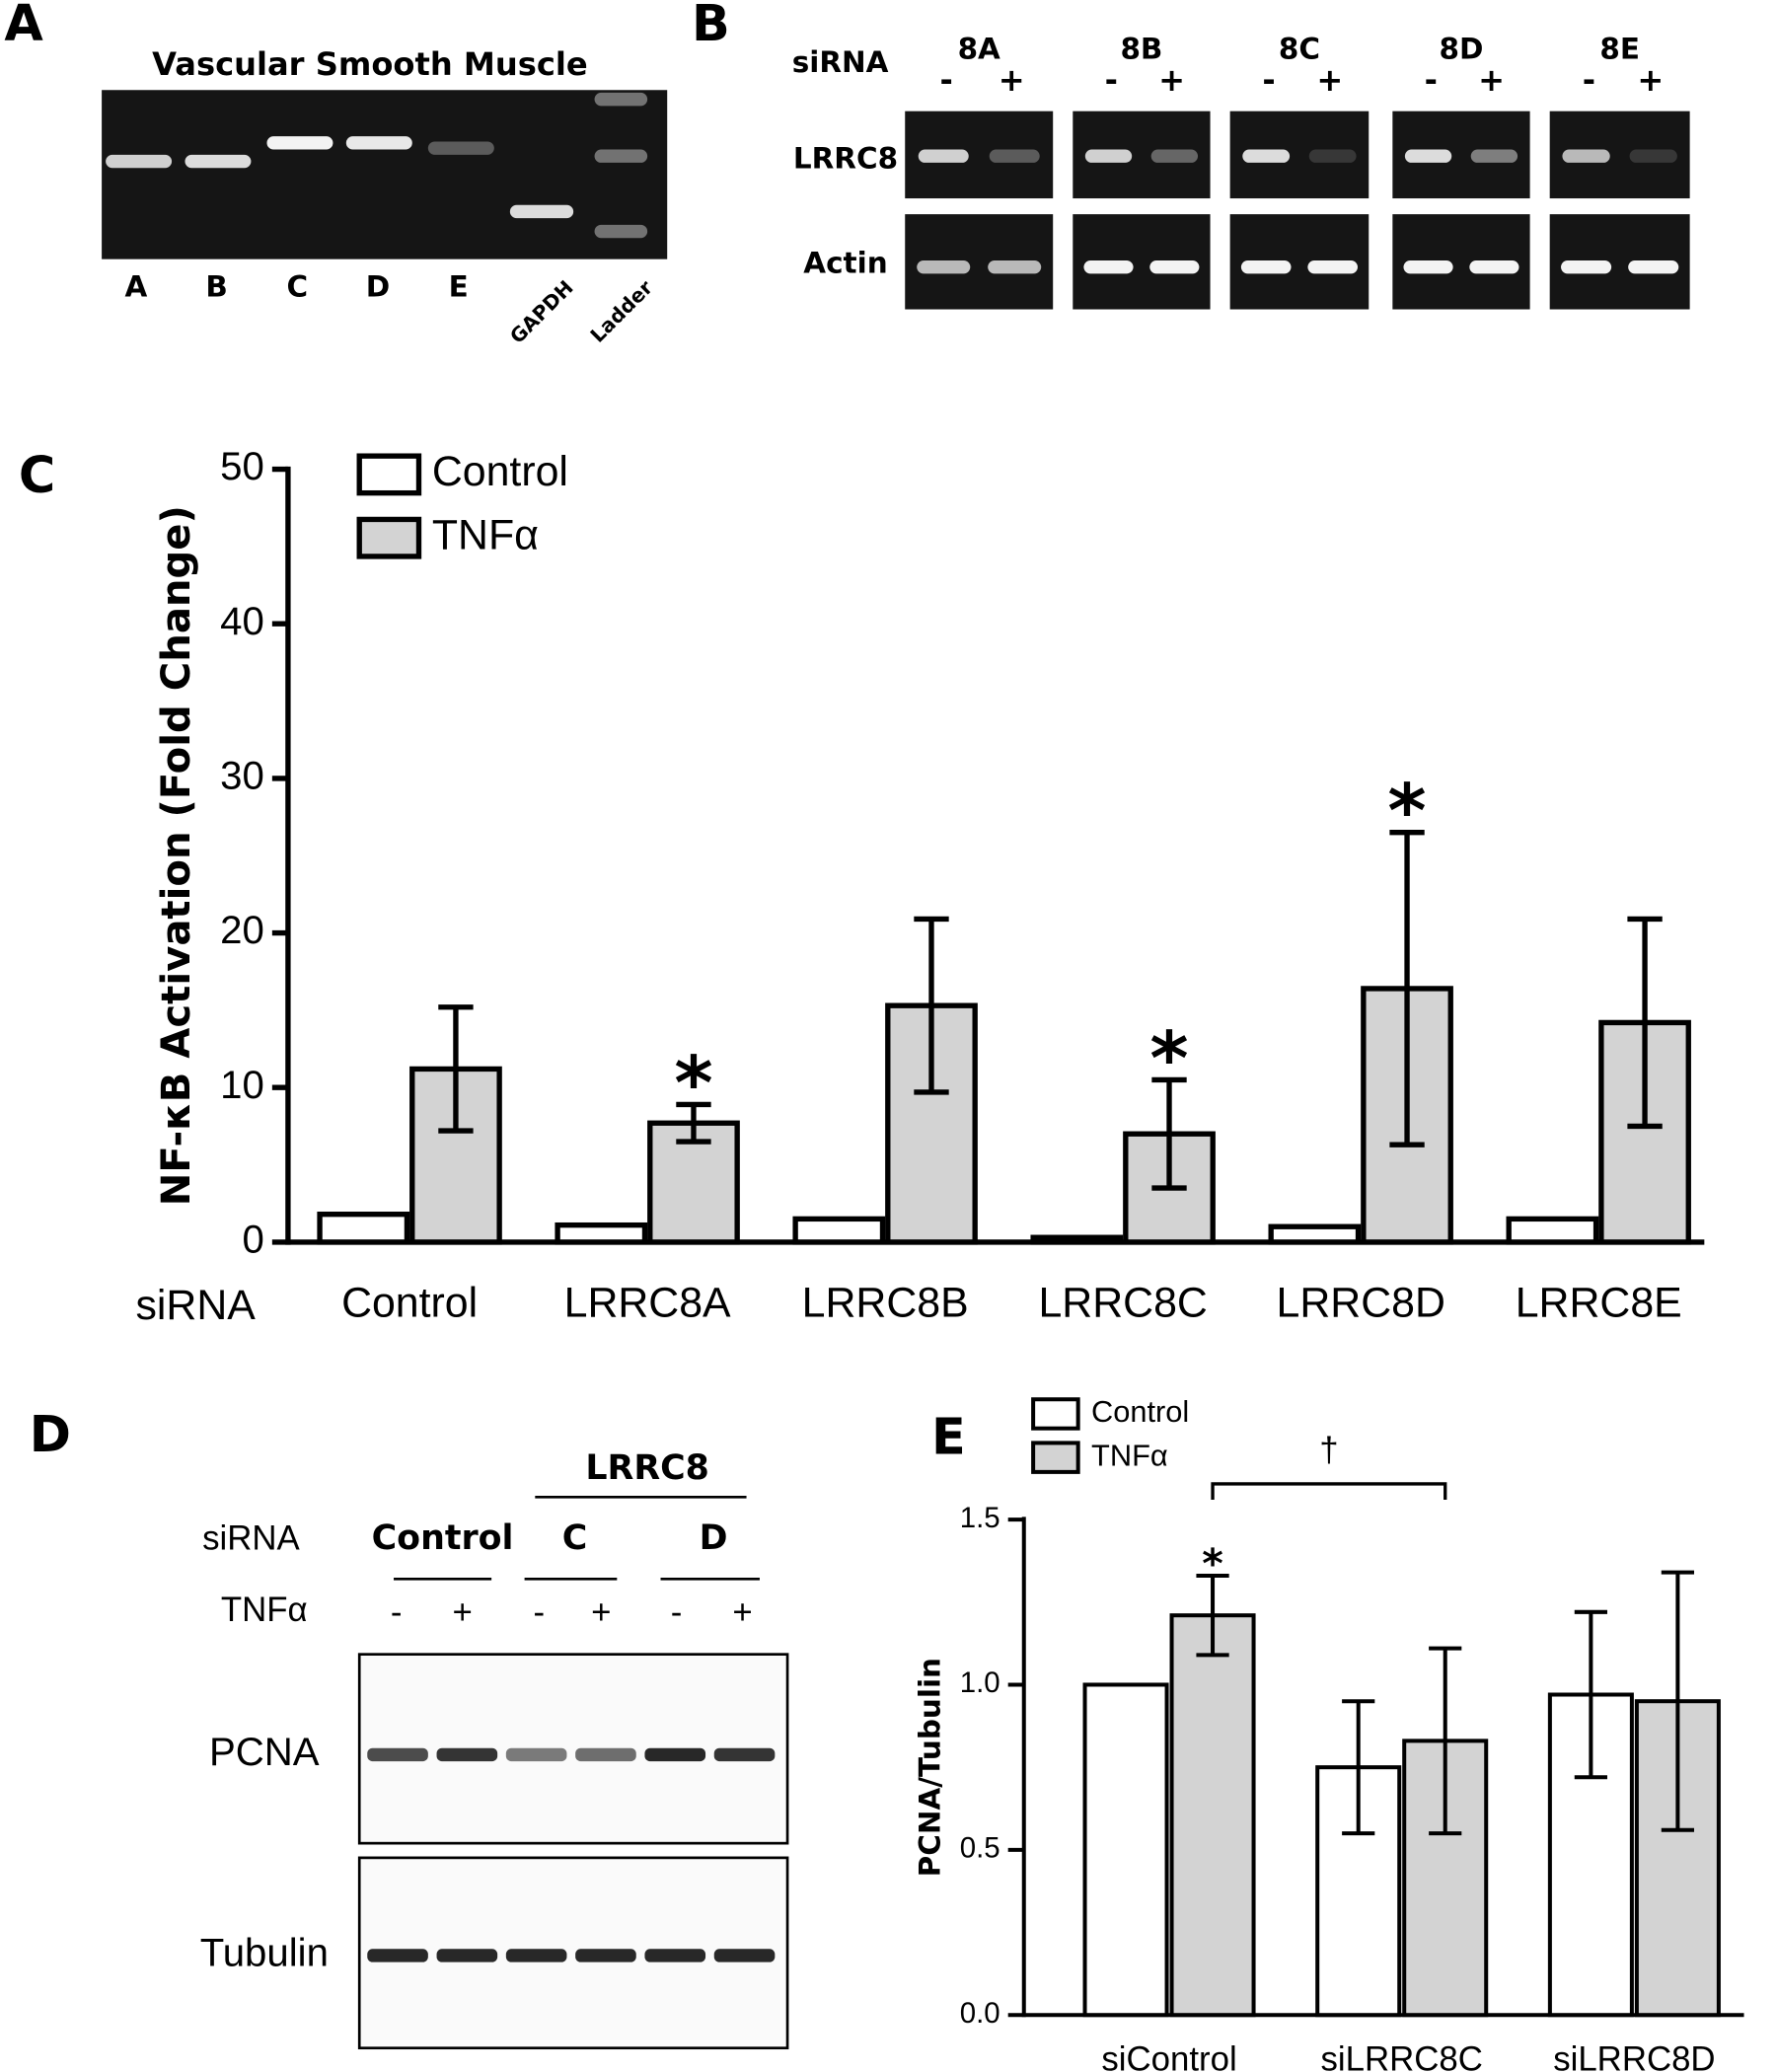 The width and height of the screenshot is (1777, 2072). I want to click on group-label: 8E, so click(1619, 50).